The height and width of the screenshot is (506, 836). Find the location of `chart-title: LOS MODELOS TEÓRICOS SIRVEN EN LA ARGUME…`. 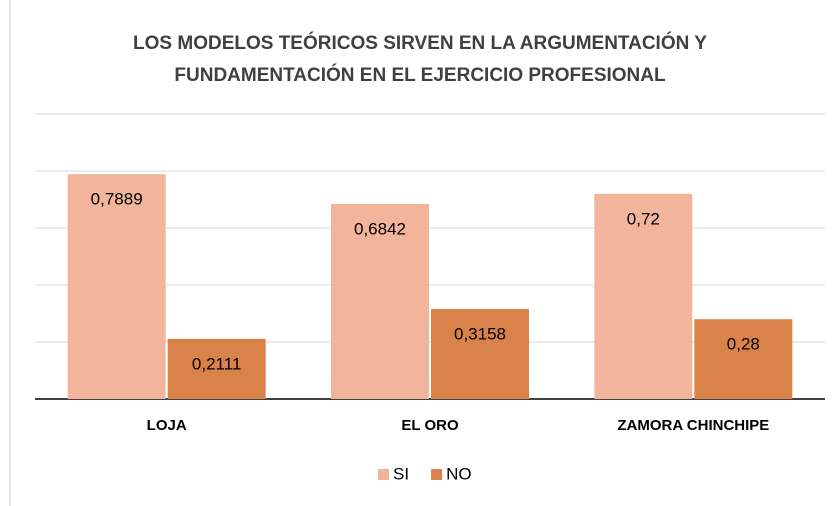

chart-title: LOS MODELOS TEÓRICOS SIRVEN EN LA ARGUME… is located at coordinates (420, 59).